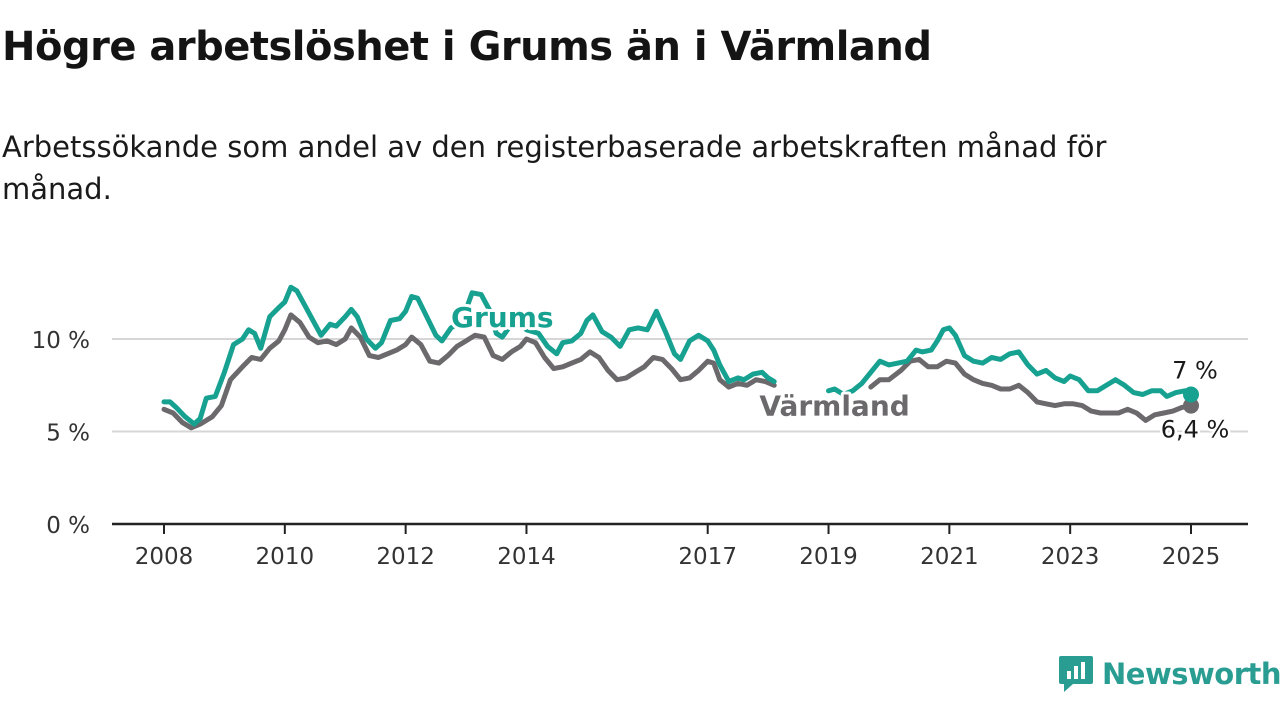 This screenshot has height=720, width=1280. Describe the element at coordinates (68, 526) in the screenshot. I see `y-tick-label: 0 %` at that location.